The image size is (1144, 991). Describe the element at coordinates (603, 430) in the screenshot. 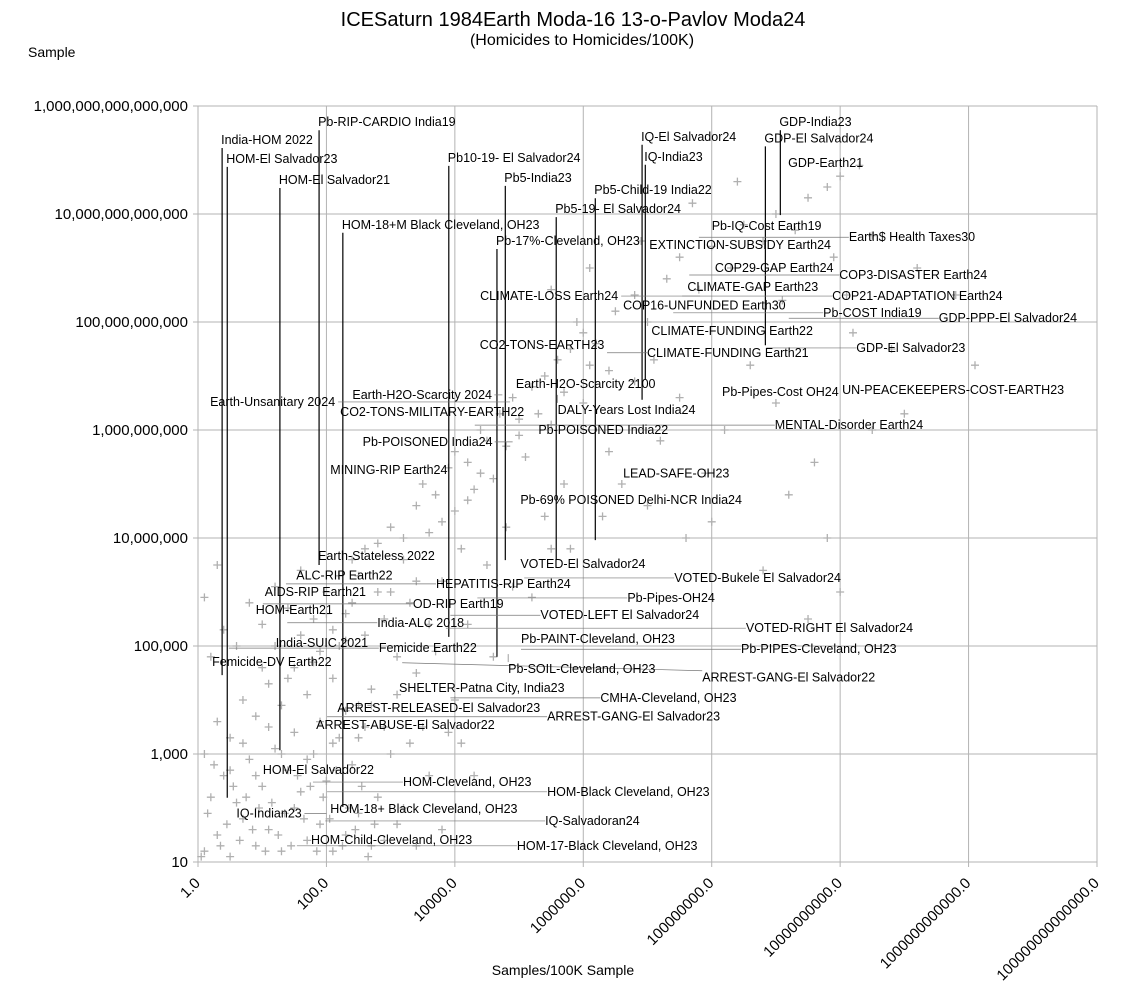

I see `point-label: Pb-POISONED India22` at that location.